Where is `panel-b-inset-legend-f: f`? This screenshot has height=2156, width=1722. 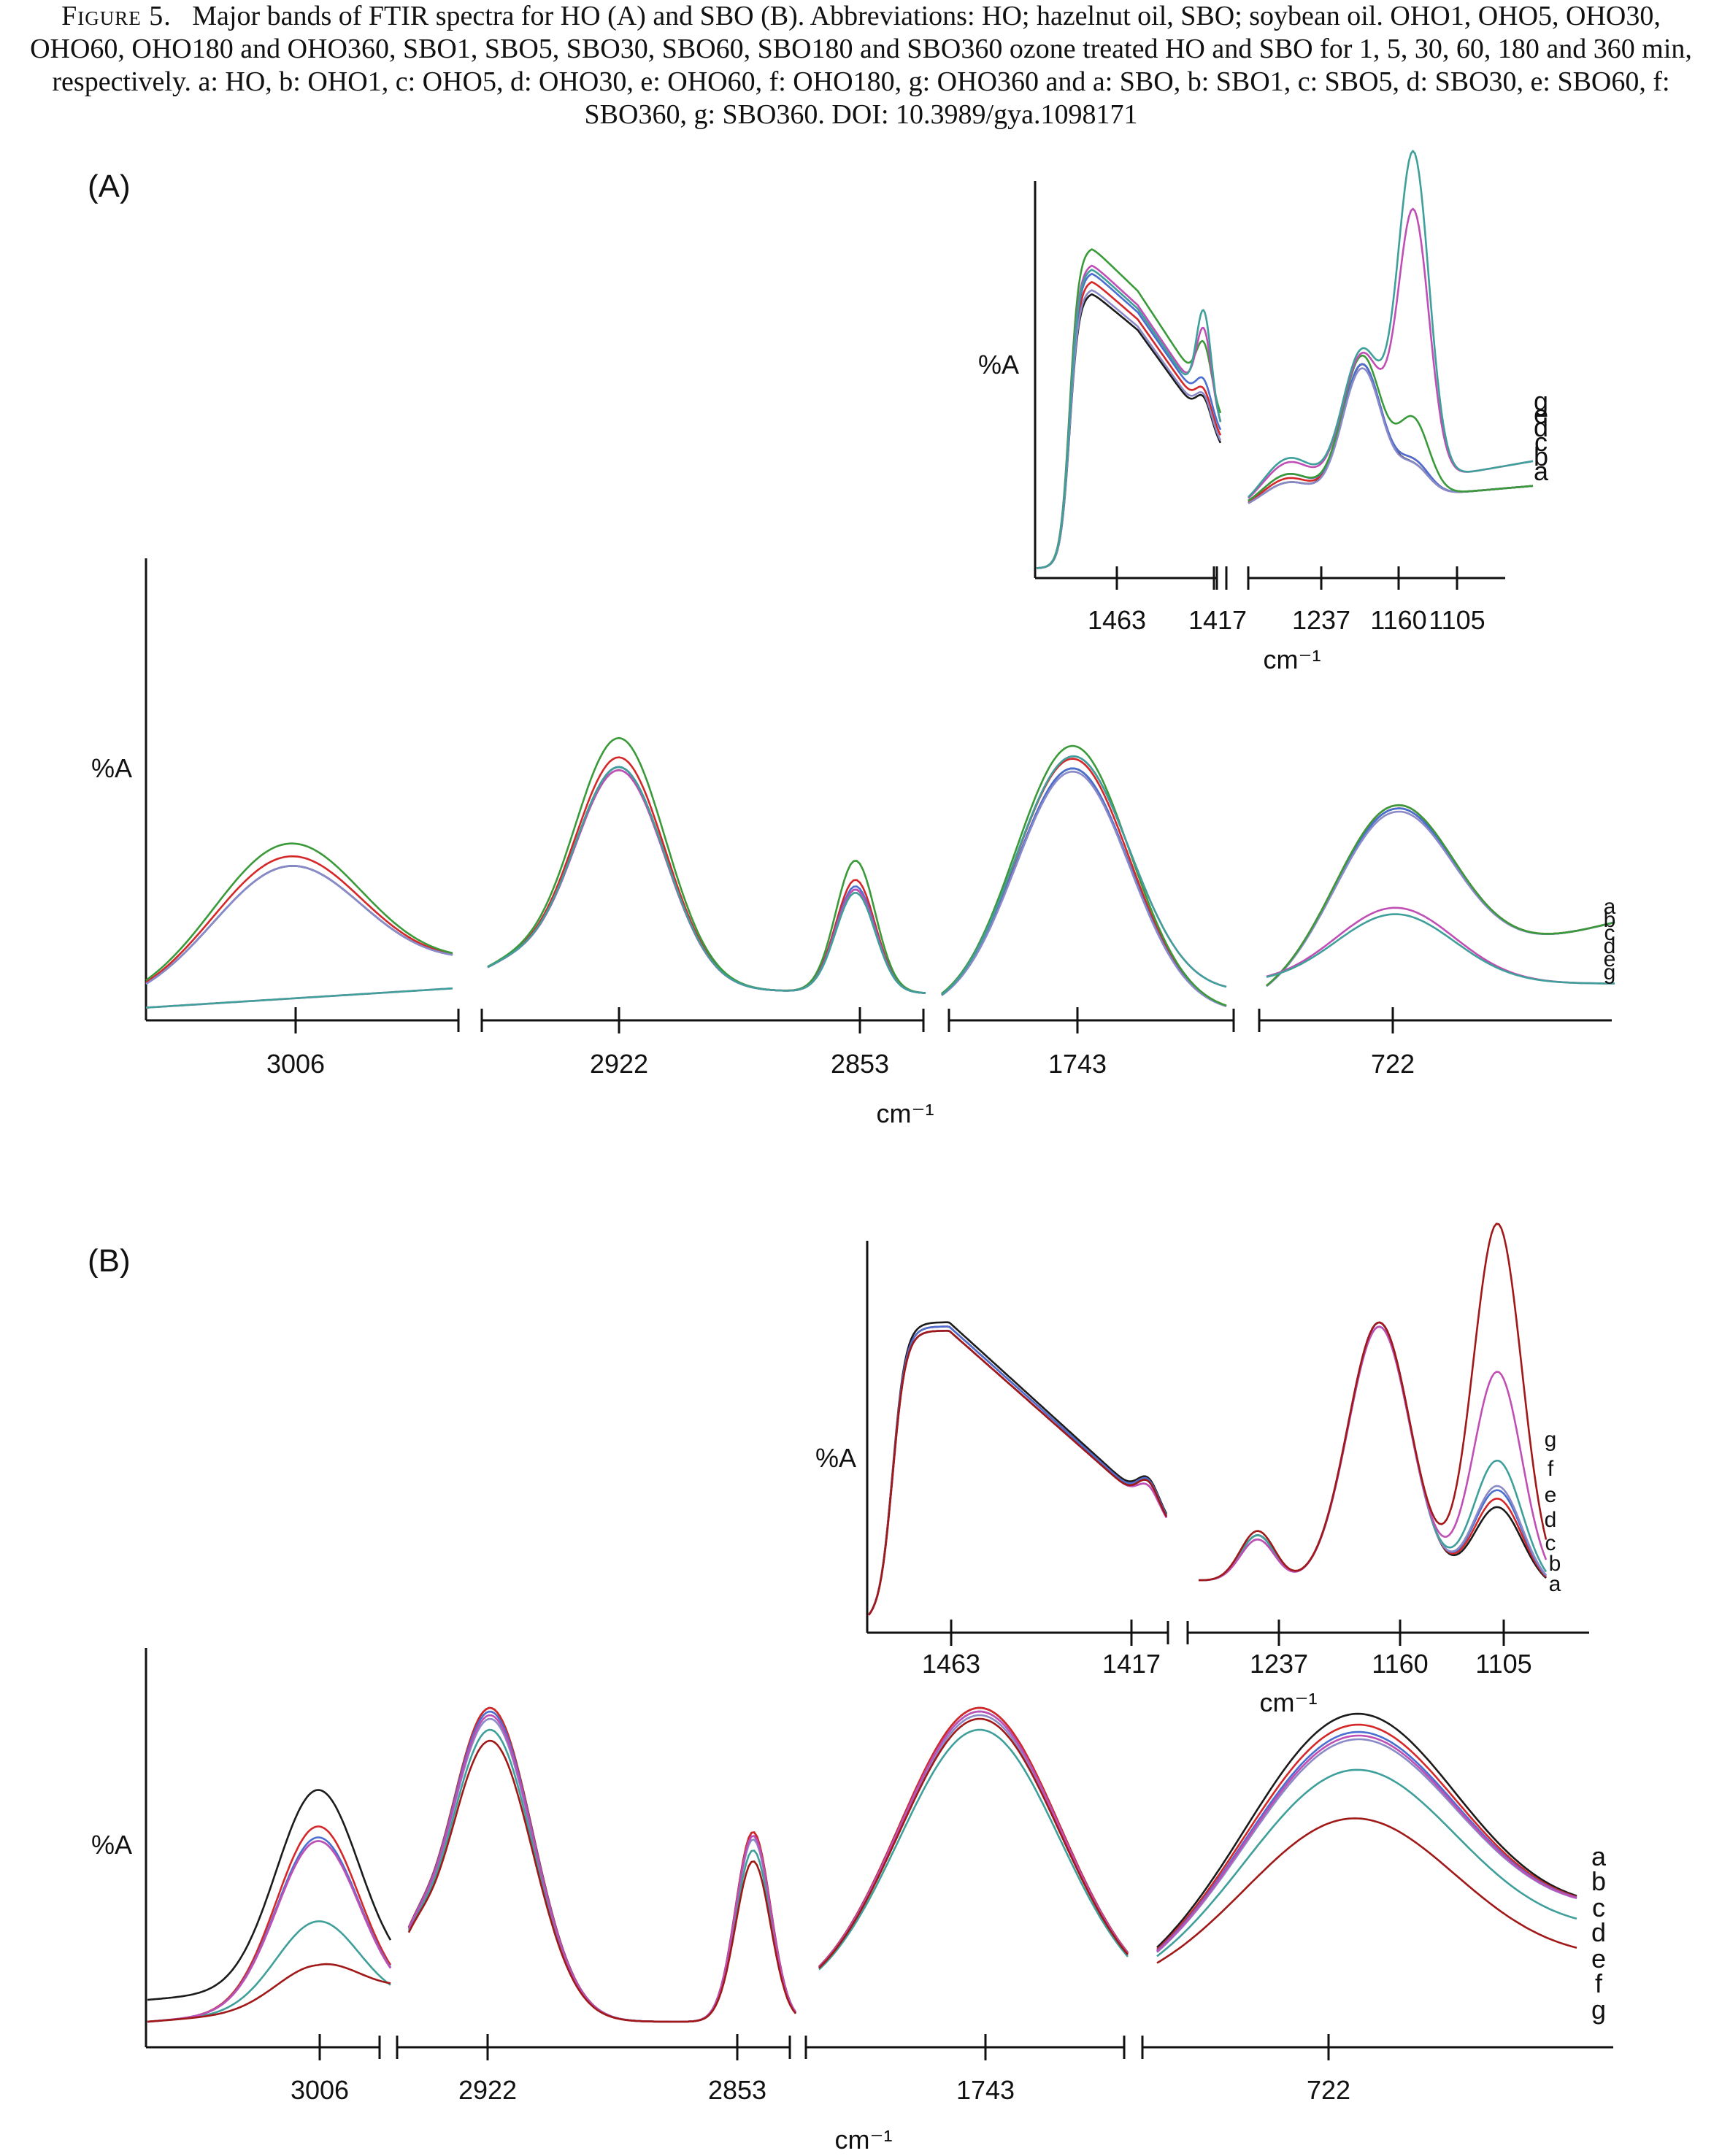
panel-b-inset-legend-f: f is located at coordinates (1551, 1469).